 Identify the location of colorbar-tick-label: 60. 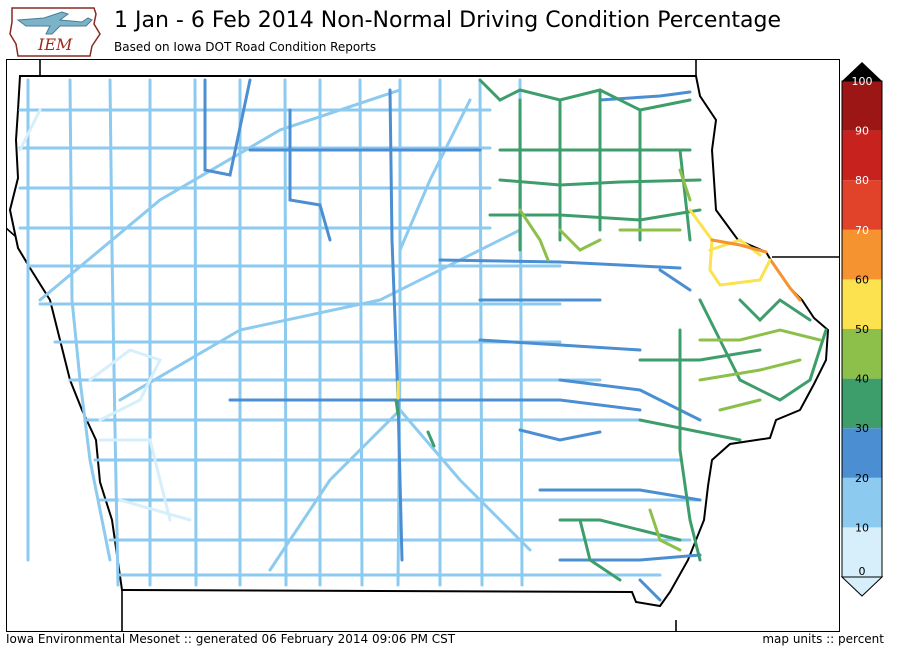
(862, 279).